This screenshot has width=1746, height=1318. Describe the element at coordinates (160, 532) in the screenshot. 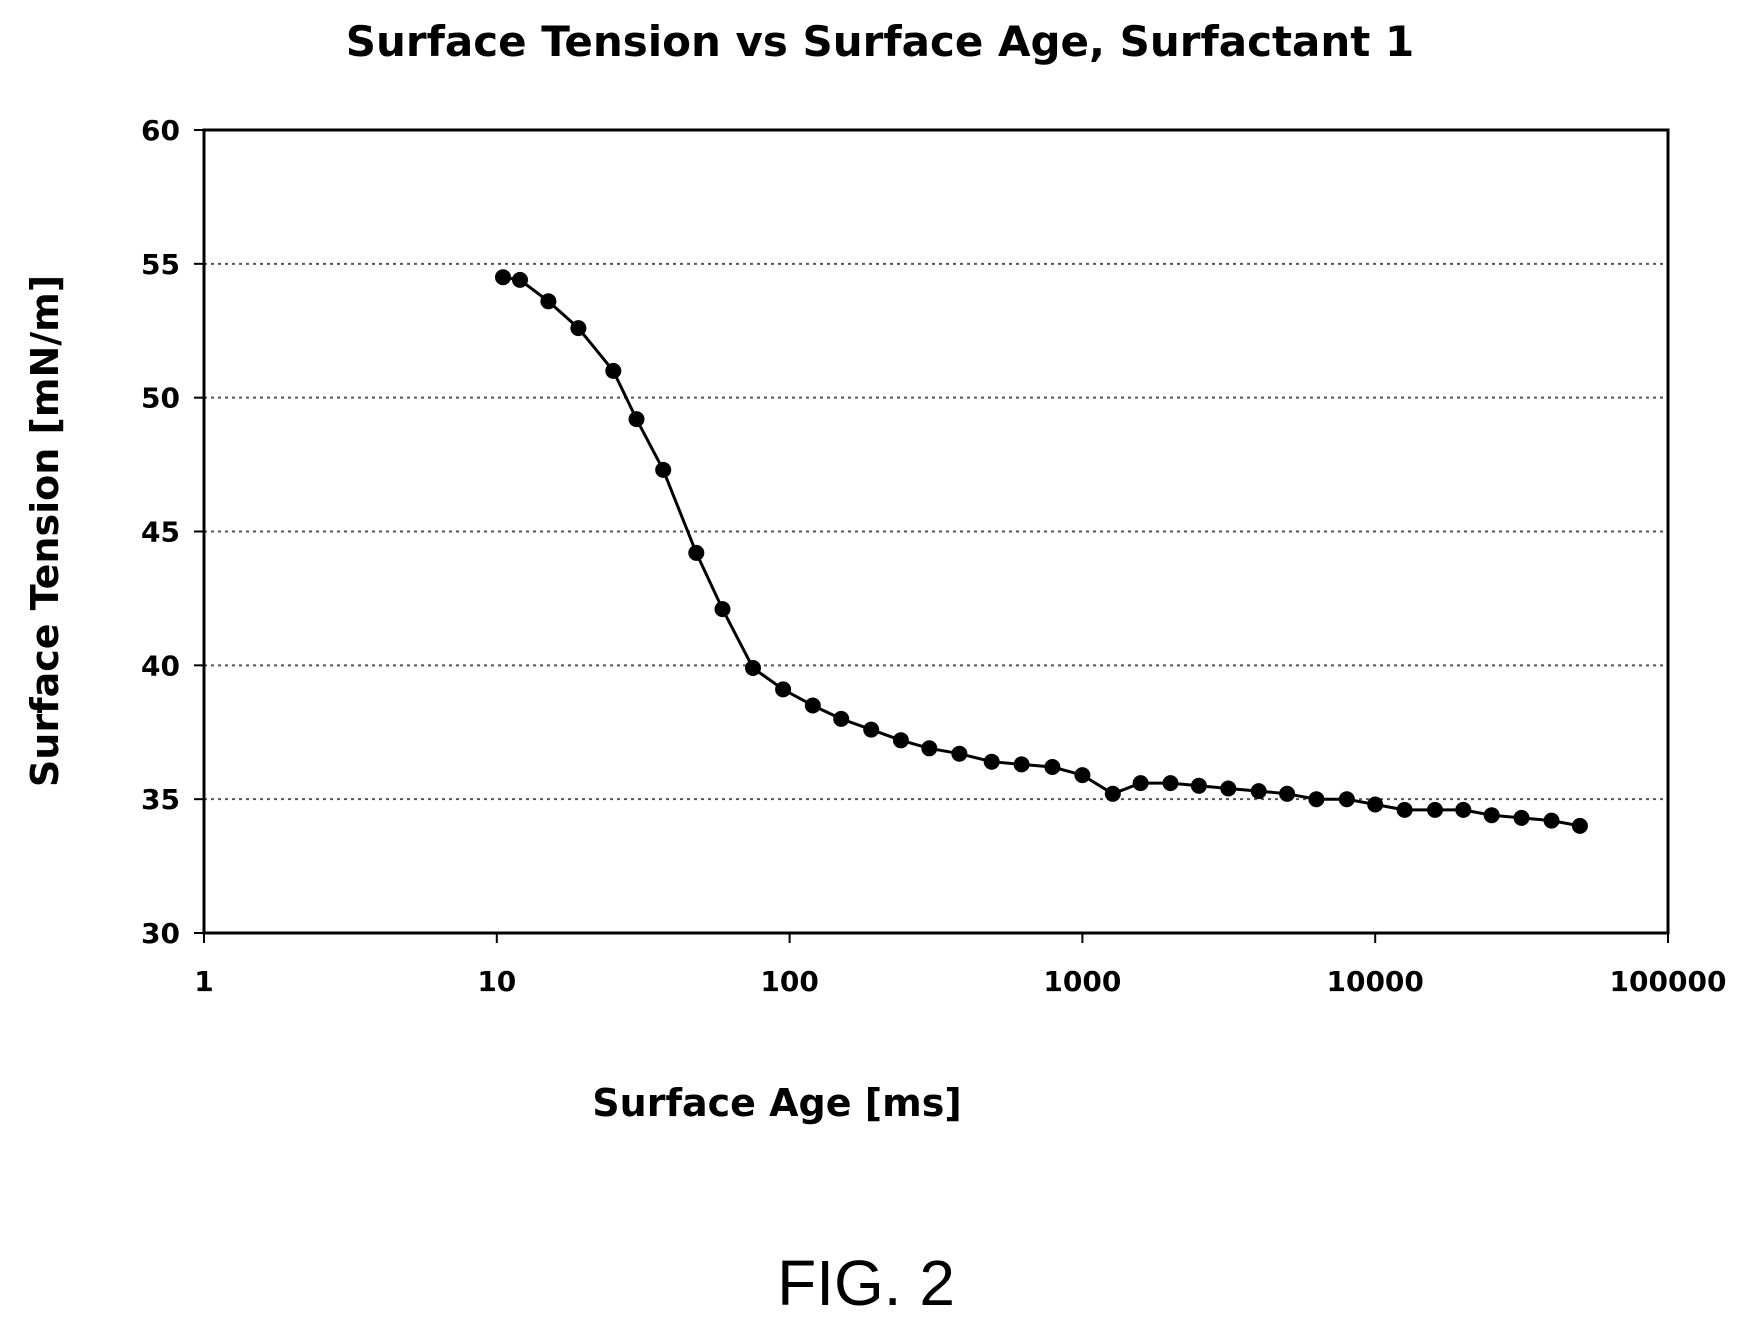

I see `y-tick-label: 45` at that location.